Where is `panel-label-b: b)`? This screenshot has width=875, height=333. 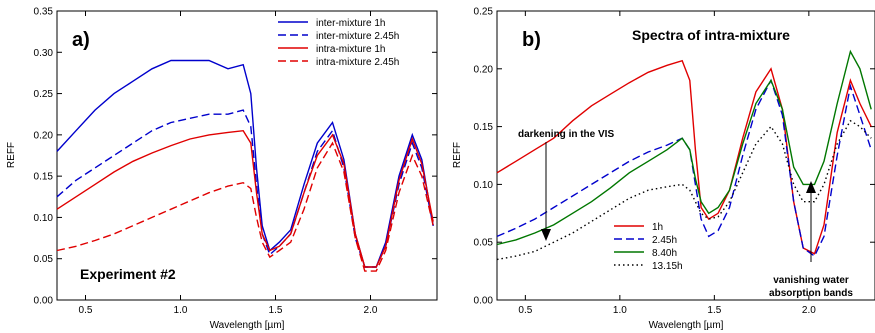
panel-label-b: b) is located at coordinates (531, 40).